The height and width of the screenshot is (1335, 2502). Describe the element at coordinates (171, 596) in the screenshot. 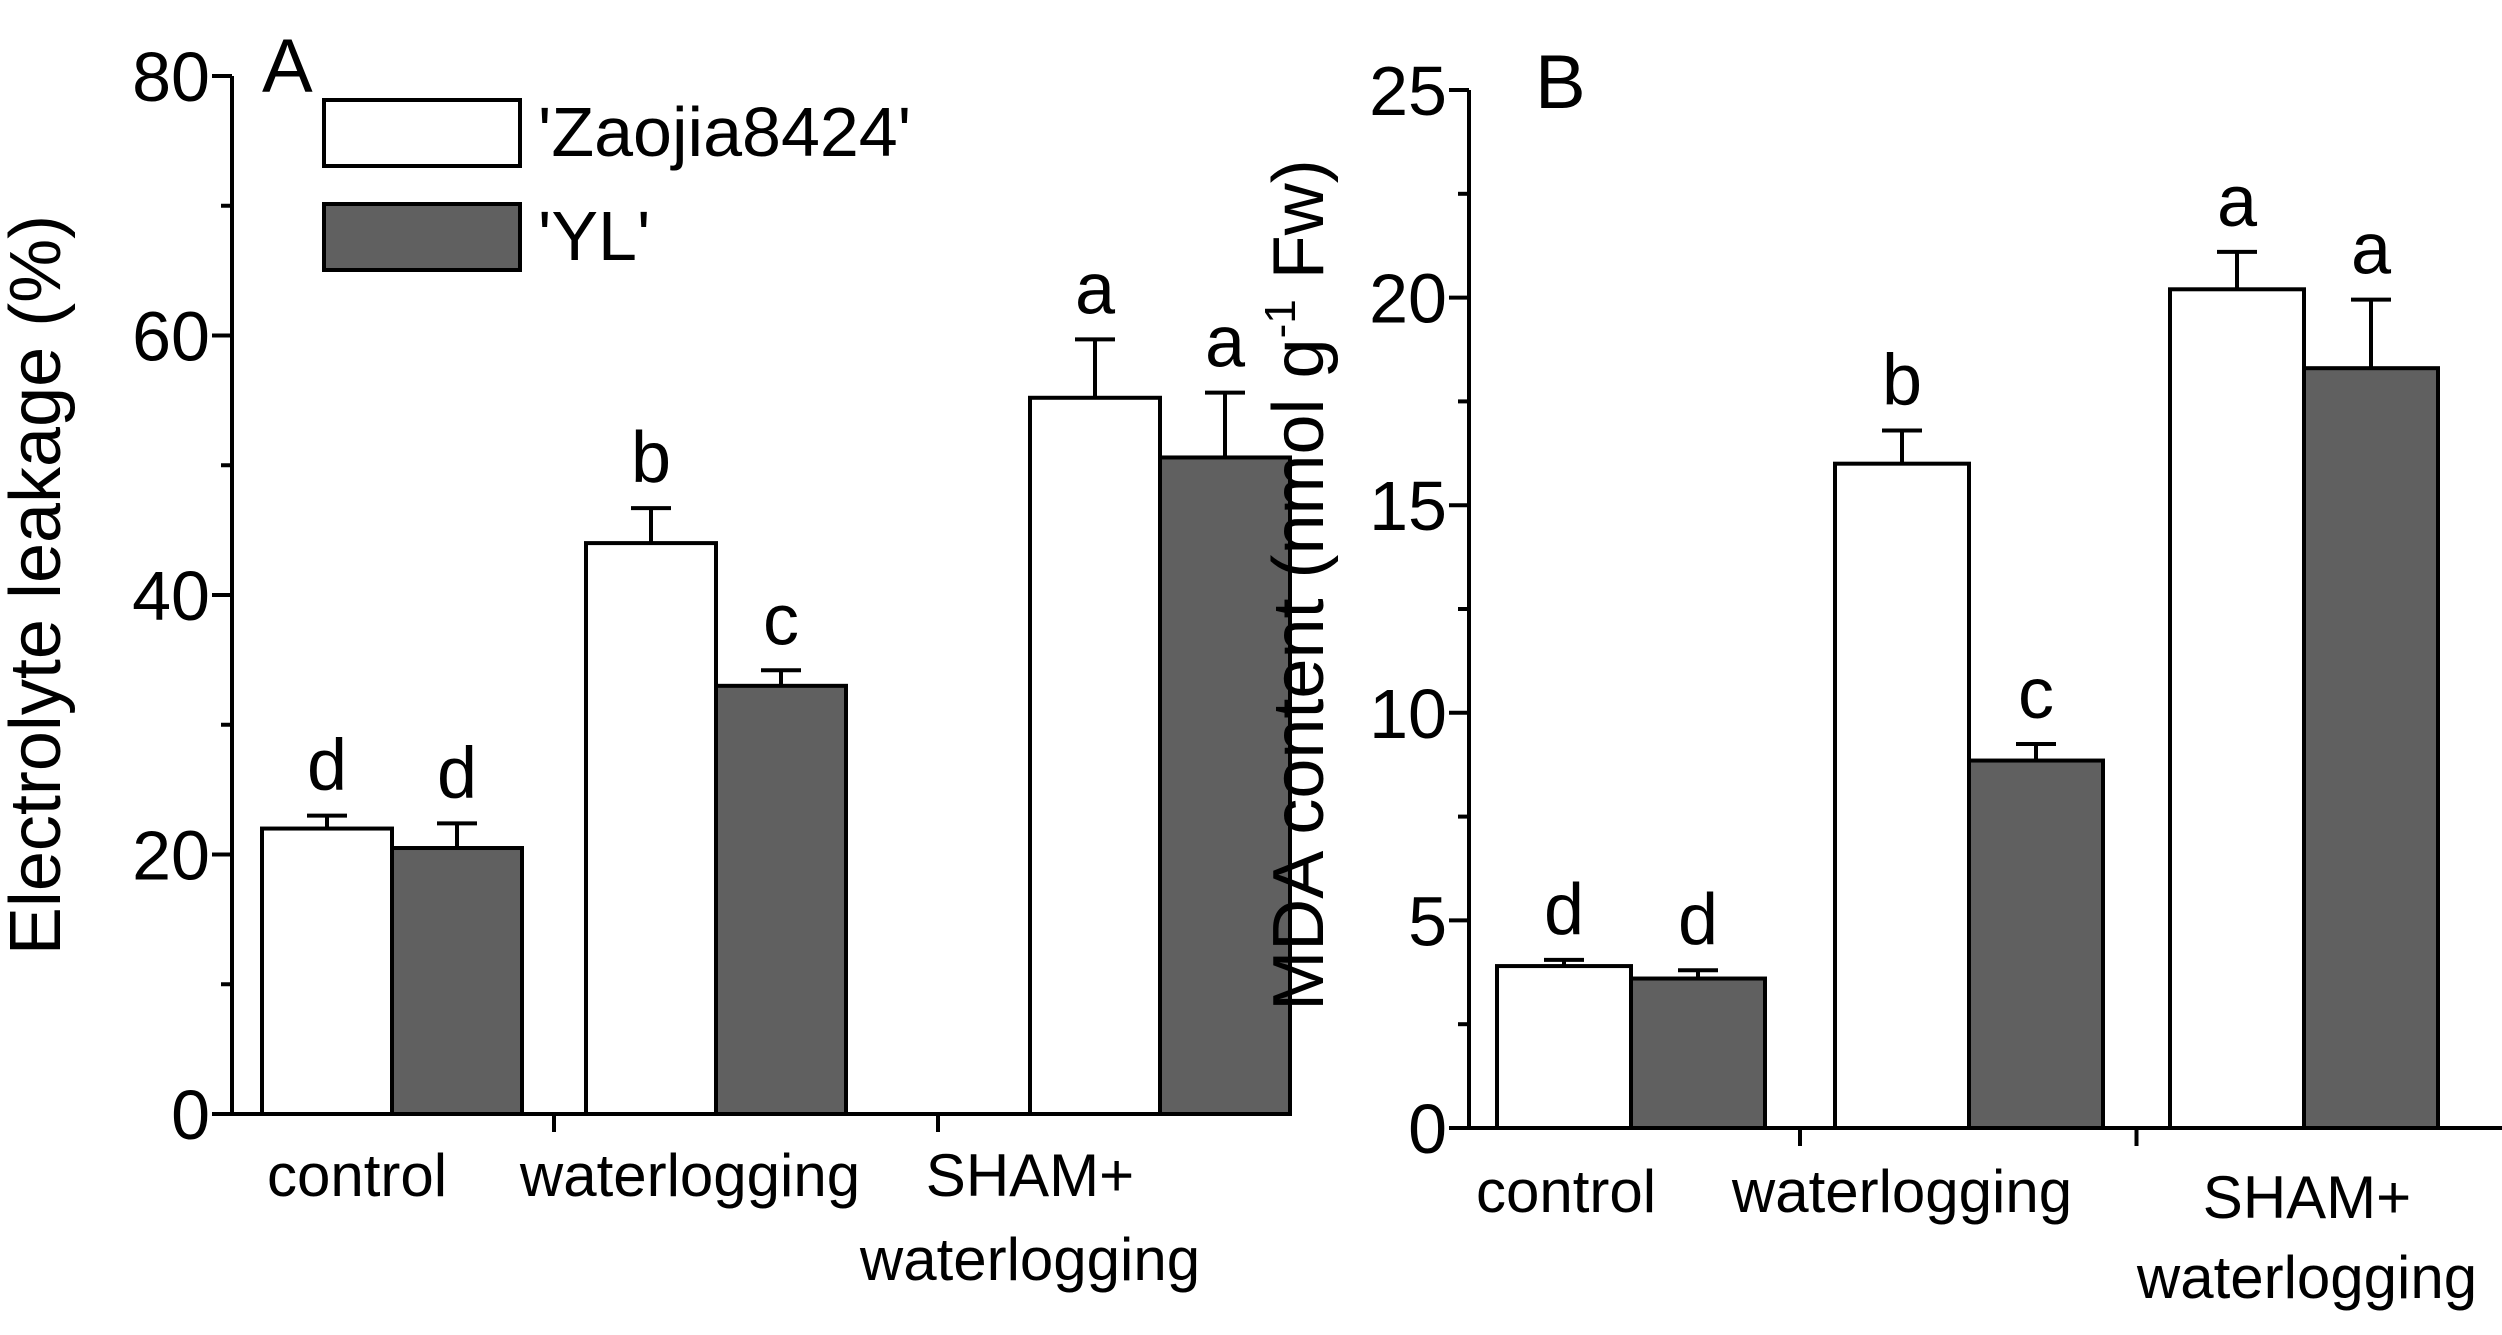

I see `y-tick-label: 40` at that location.